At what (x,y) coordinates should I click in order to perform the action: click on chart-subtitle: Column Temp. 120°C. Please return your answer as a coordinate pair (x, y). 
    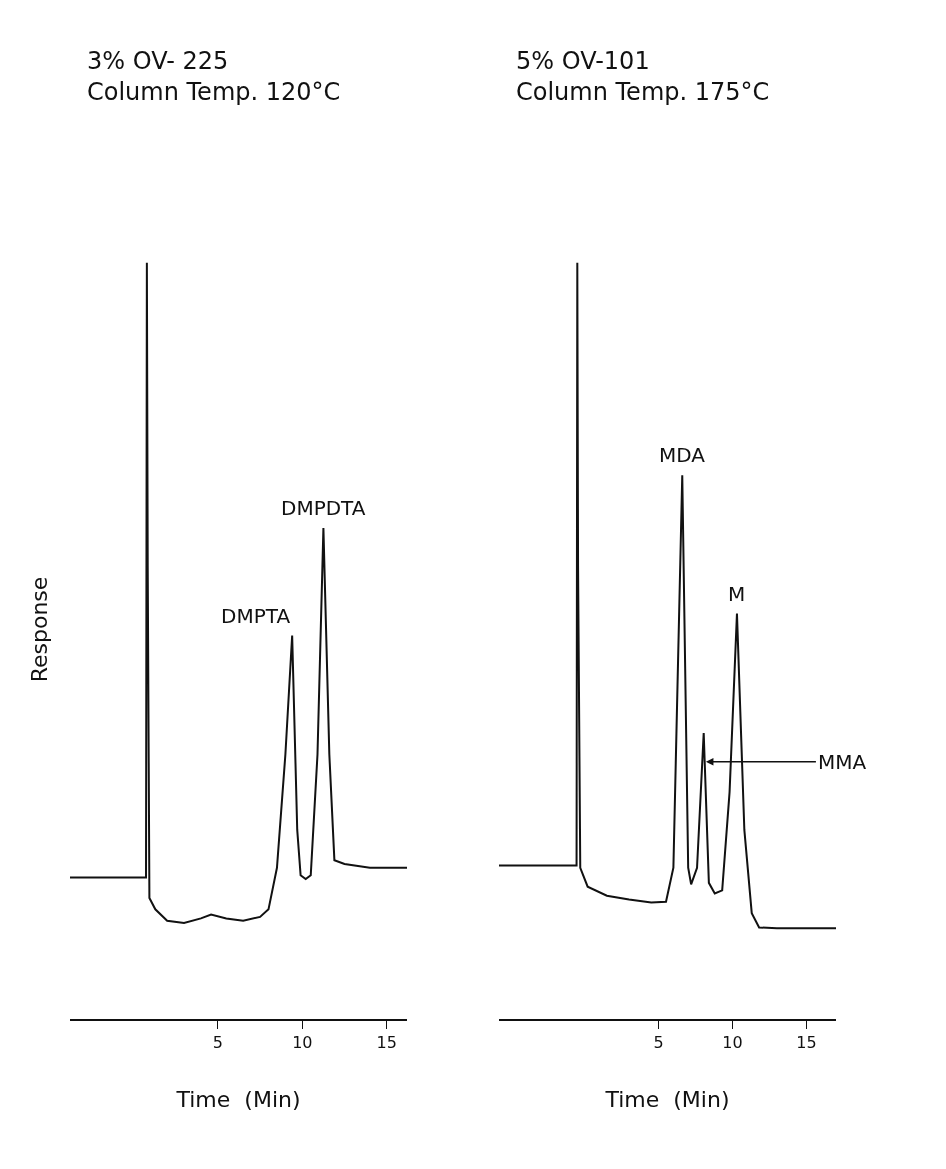
    Looking at the image, I should click on (214, 92).